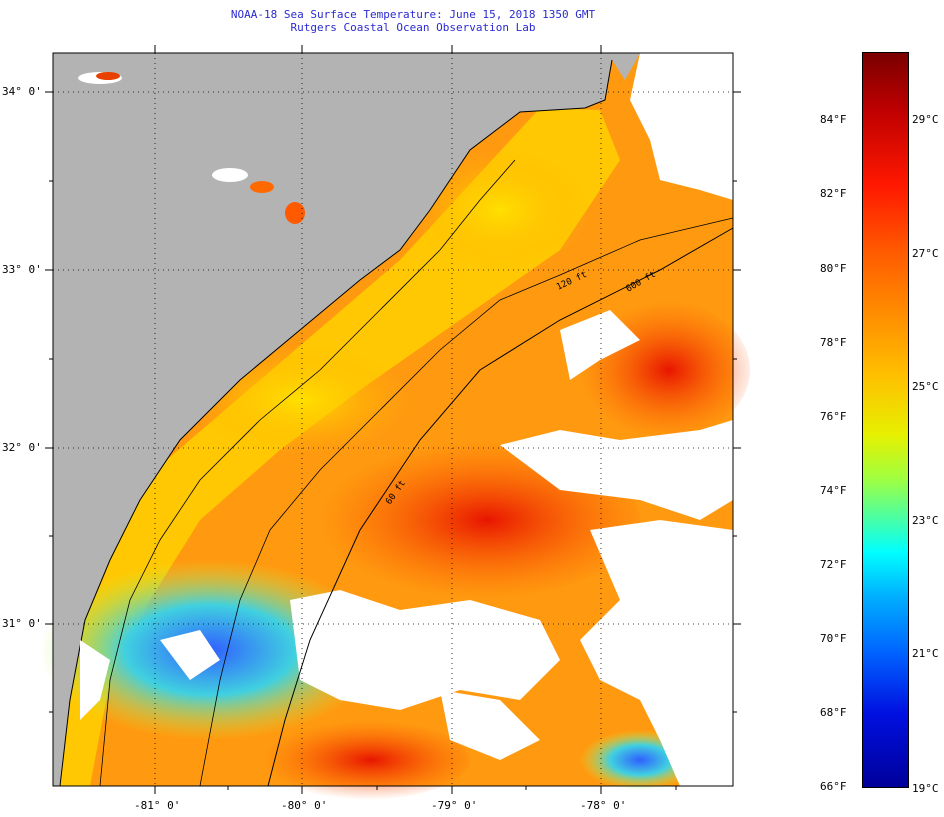 Image resolution: width=944 pixels, height=817 pixels. Describe the element at coordinates (833, 564) in the screenshot. I see `colorbar-f-label: 72°F` at that location.